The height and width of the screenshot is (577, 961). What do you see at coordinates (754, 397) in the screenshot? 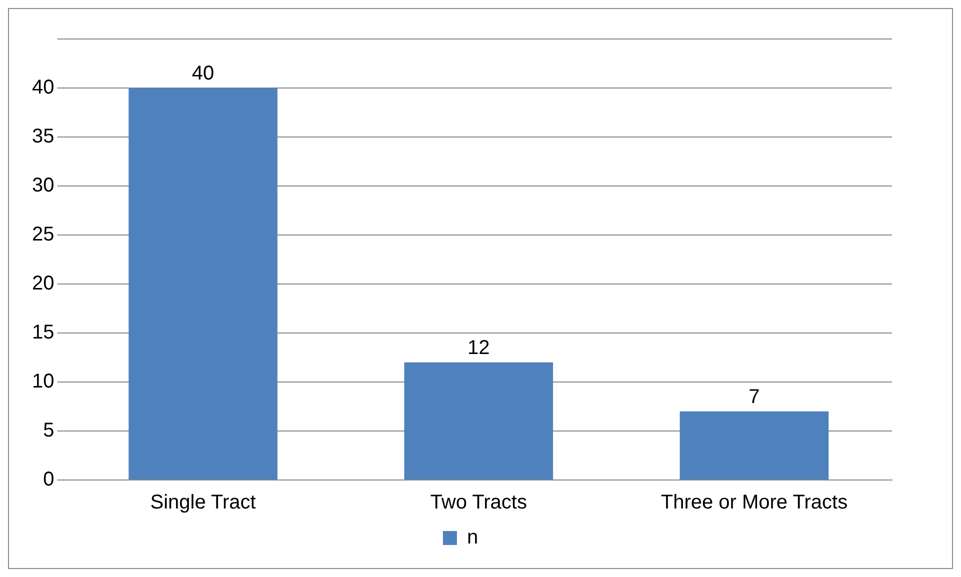
I see `data-label: 7` at bounding box center [754, 397].